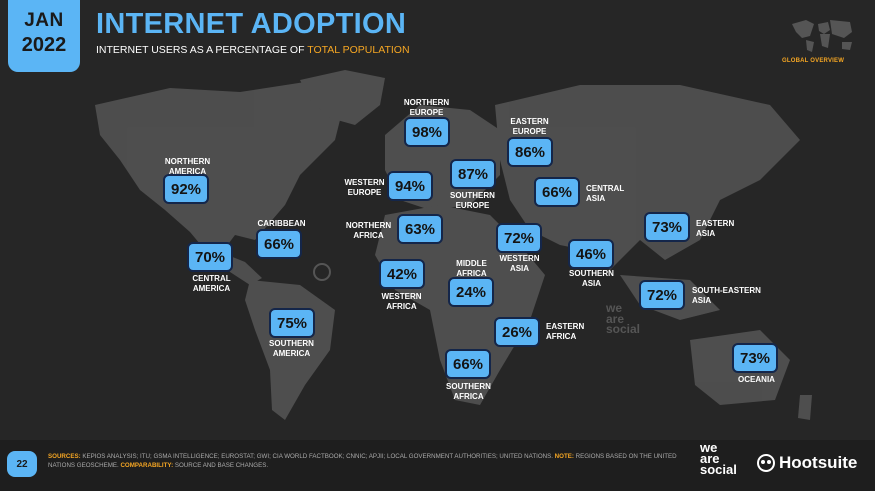  Describe the element at coordinates (147, 465) in the screenshot. I see `comparability-key: COMPARABILITY:` at that location.